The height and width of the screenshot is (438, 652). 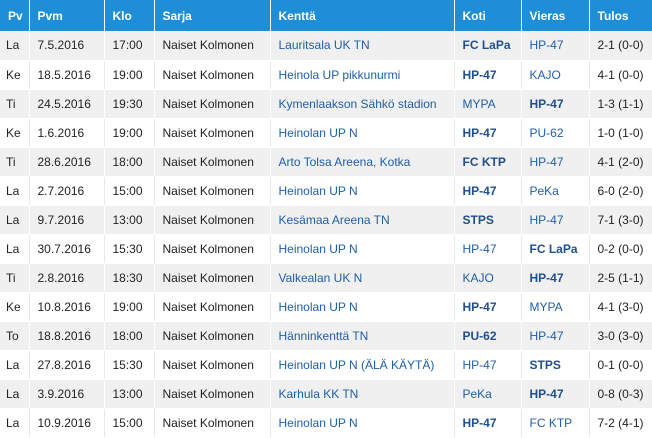 What do you see at coordinates (129, 15) in the screenshot?
I see `column-header-klo: Klo` at bounding box center [129, 15].